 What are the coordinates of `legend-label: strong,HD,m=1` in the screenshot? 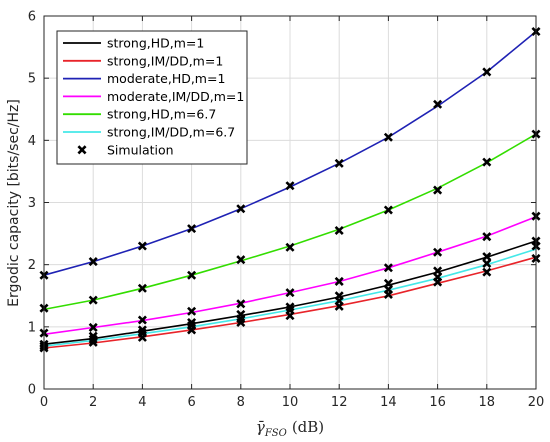 It's located at (155, 43).